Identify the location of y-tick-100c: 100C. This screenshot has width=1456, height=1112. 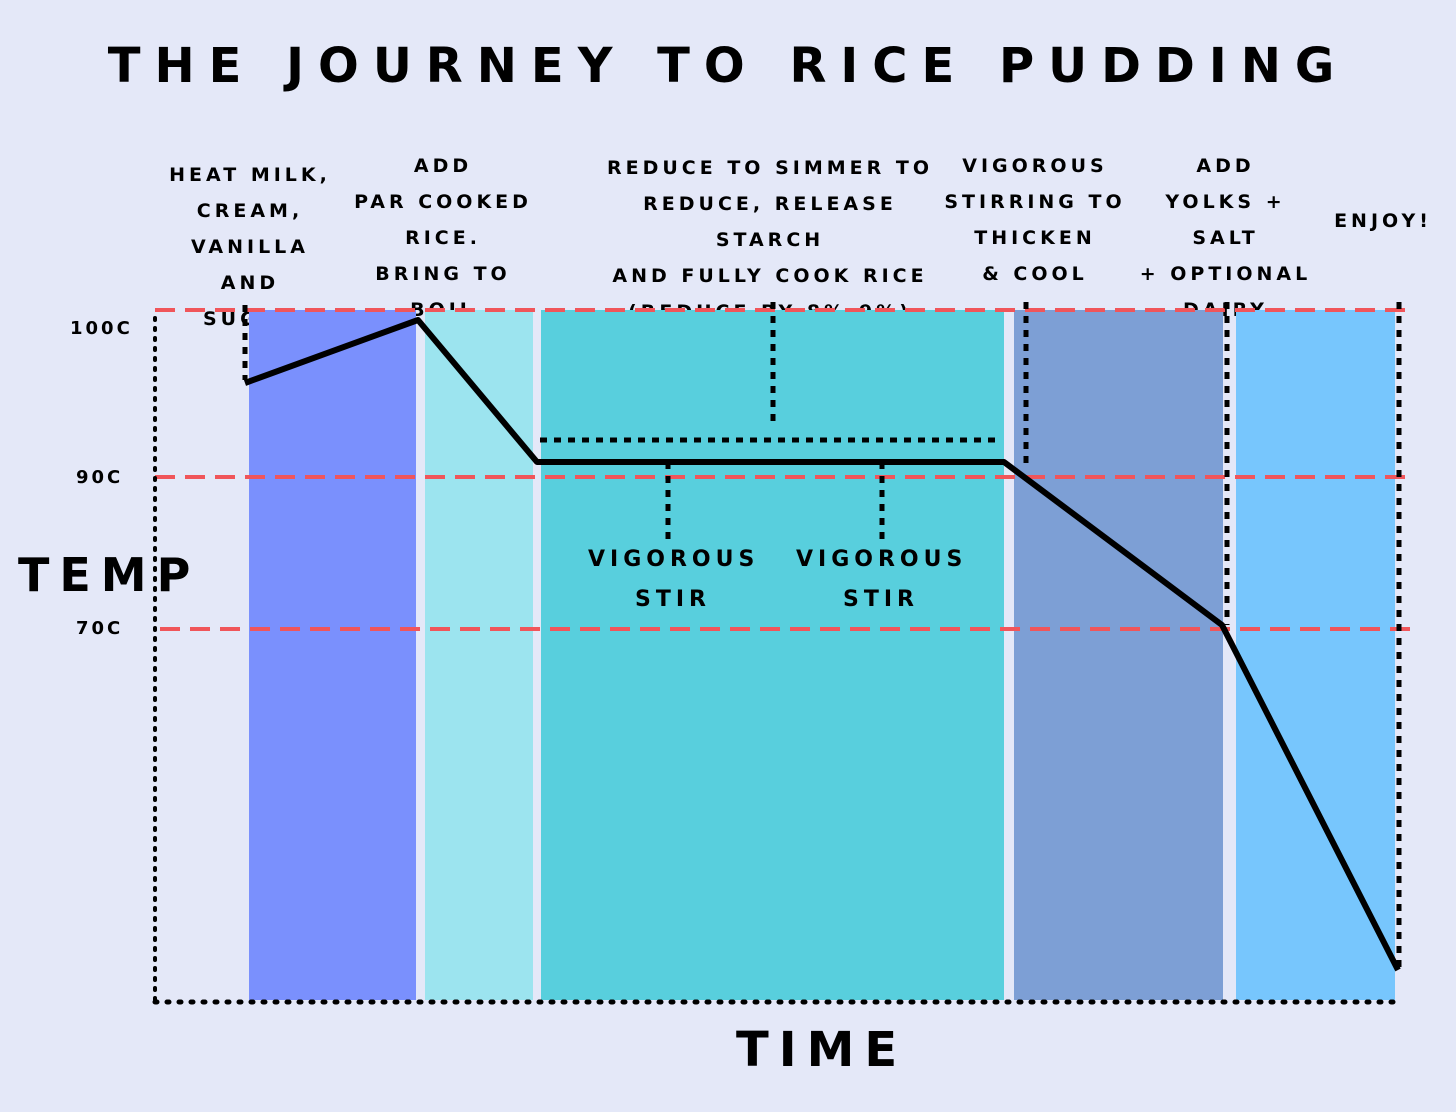
(101, 328).